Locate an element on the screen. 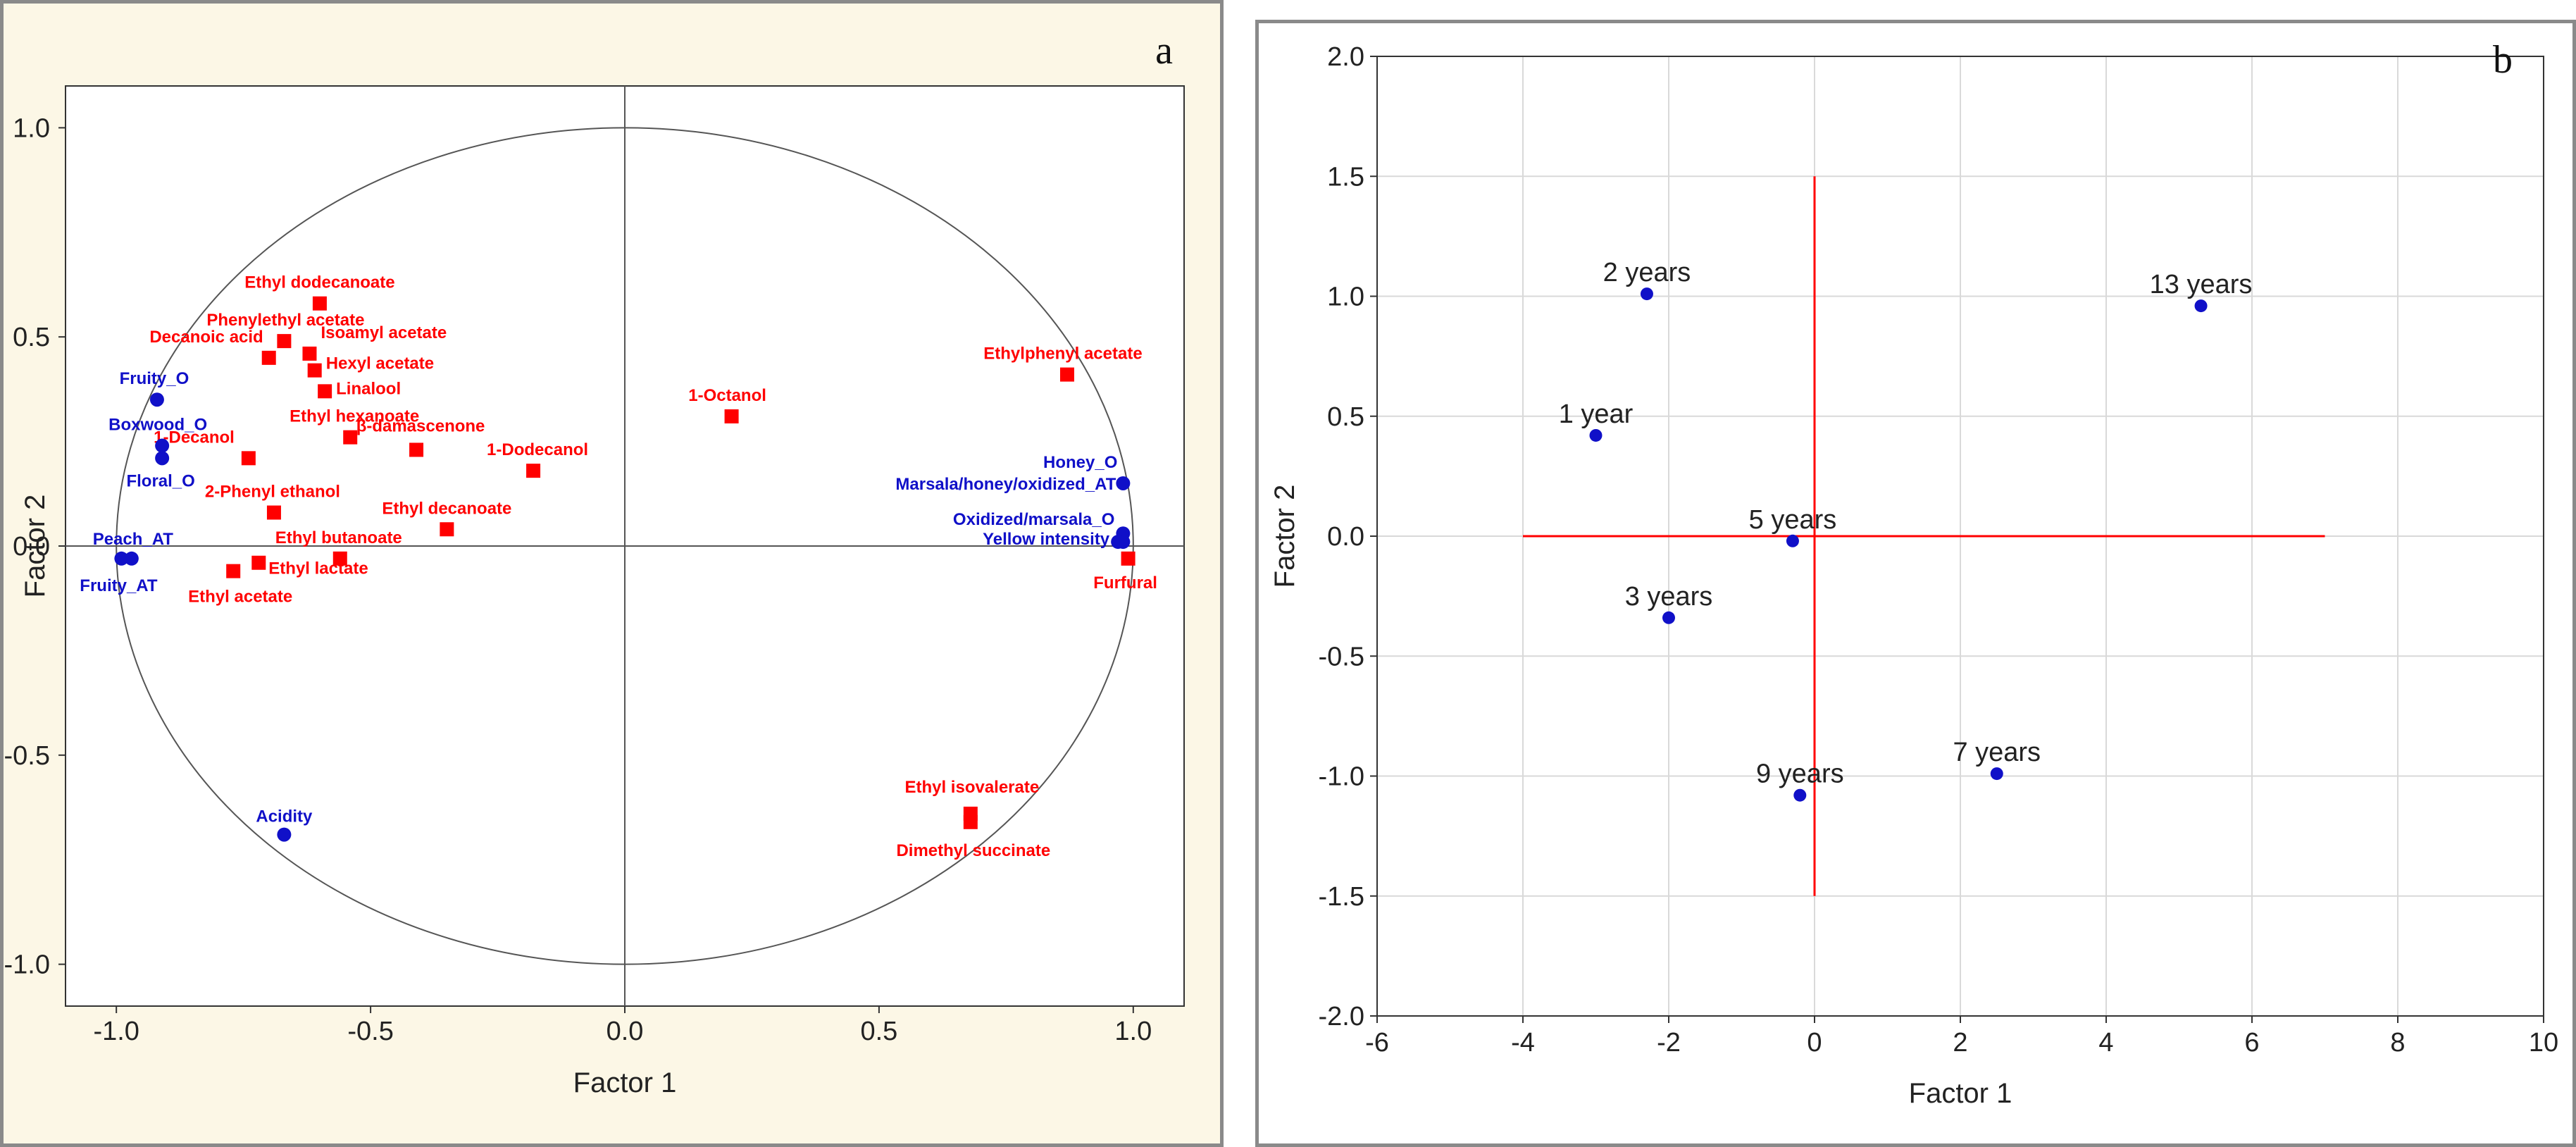 The width and height of the screenshot is (2576, 1147). x-tick-label: 8 is located at coordinates (2397, 1043).